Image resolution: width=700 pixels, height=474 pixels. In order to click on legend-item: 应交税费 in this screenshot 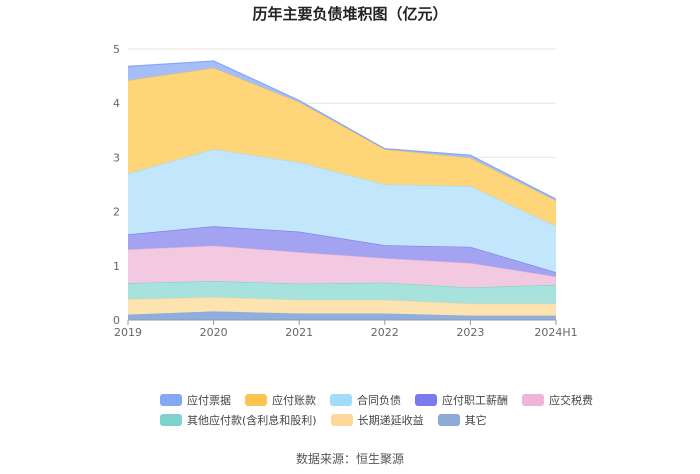, I will do `click(557, 400)`.